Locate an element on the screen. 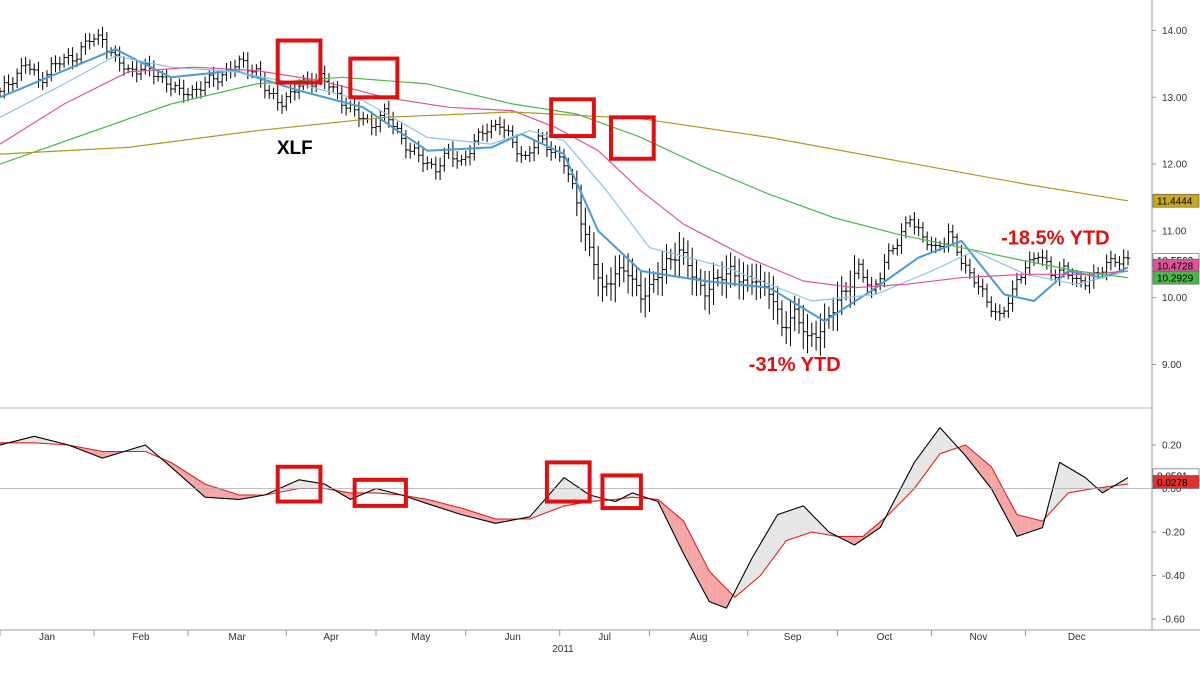 Image resolution: width=1200 pixels, height=675 pixels. indicator-last-value-tags: 0.05810.0278 is located at coordinates (1176, 478).